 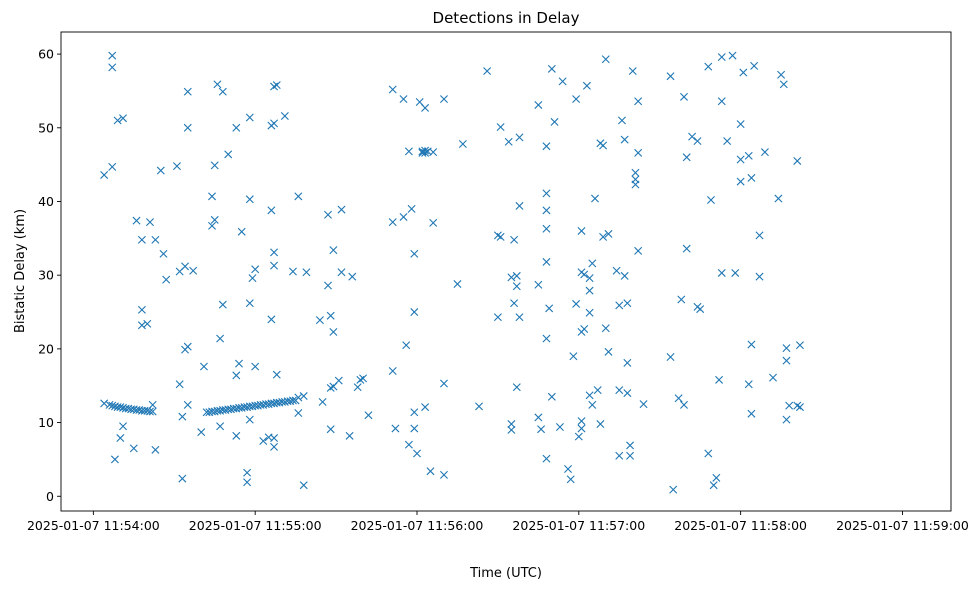 What do you see at coordinates (46, 348) in the screenshot?
I see `y-tick-label: 20` at bounding box center [46, 348].